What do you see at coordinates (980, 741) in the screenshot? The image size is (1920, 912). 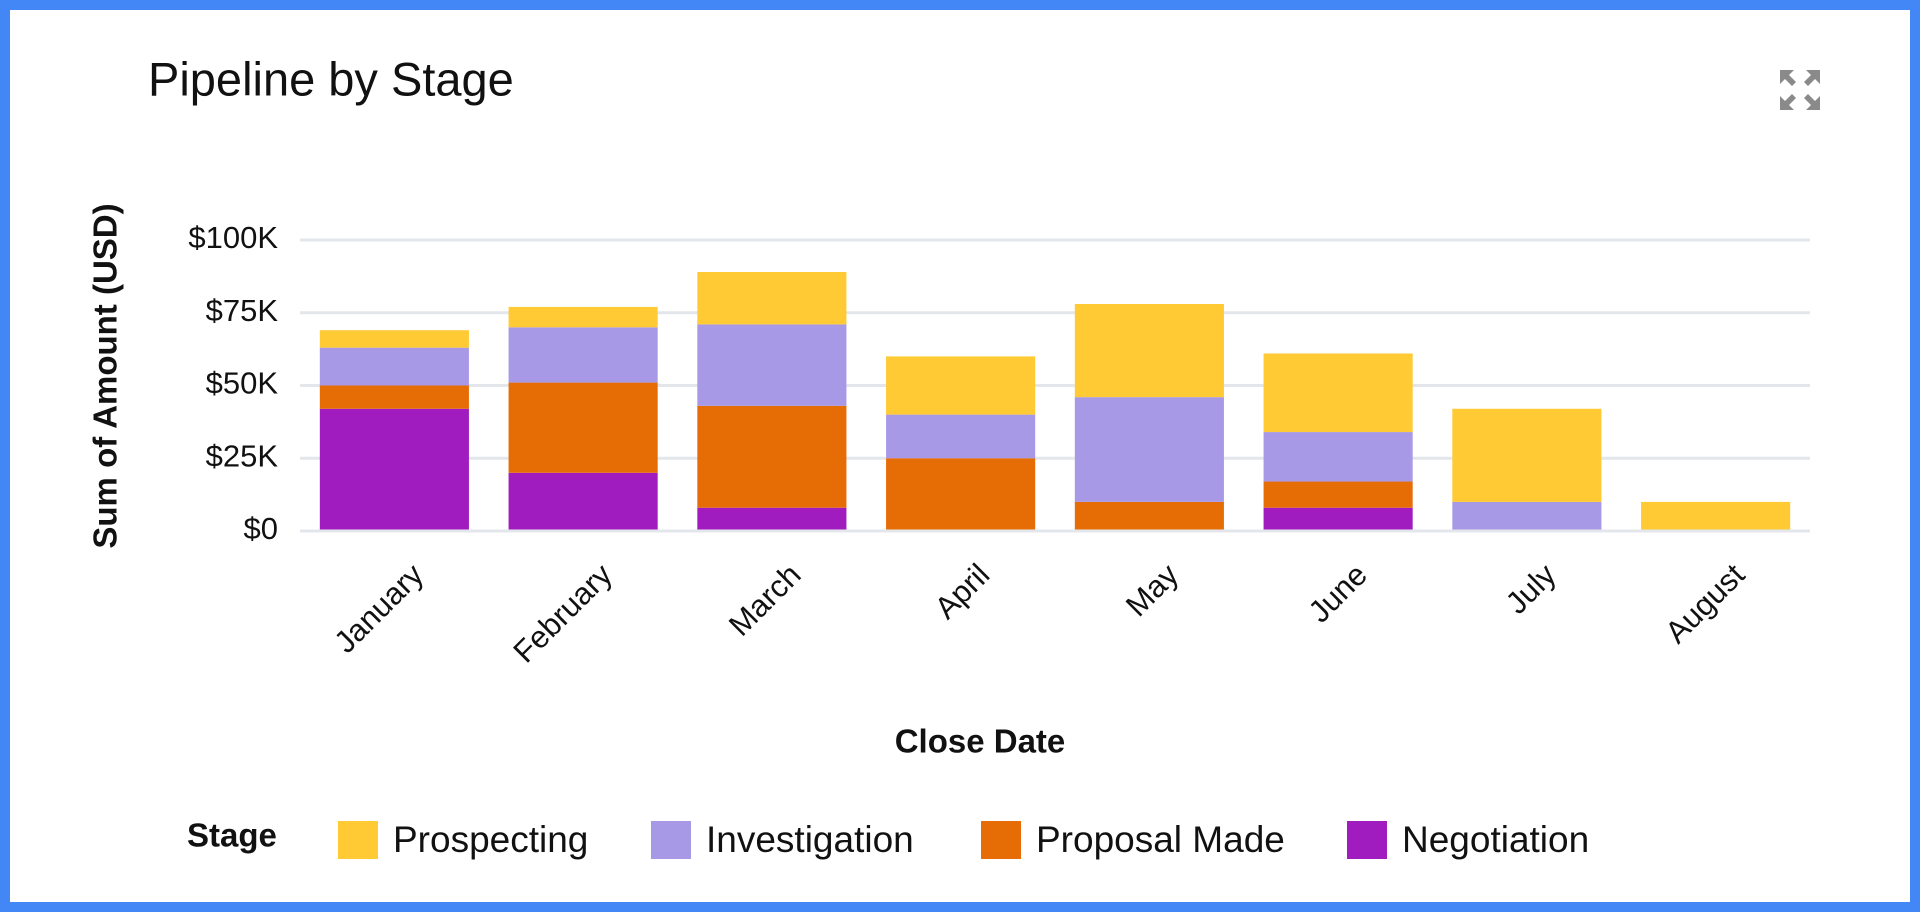 I see `x-axis-title: Close Date` at bounding box center [980, 741].